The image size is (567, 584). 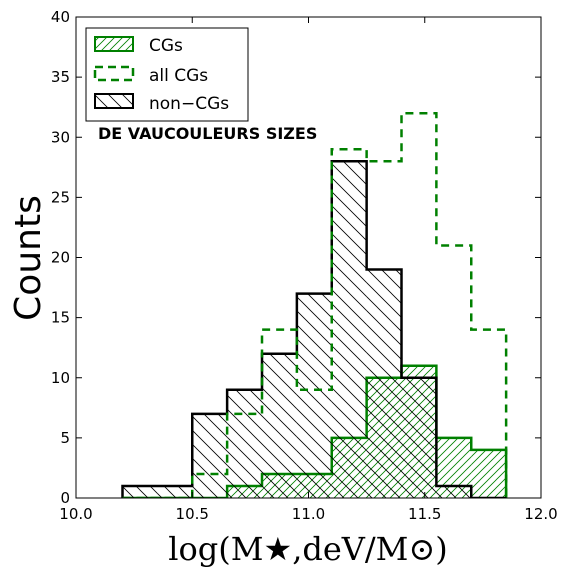 What do you see at coordinates (75, 514) in the screenshot?
I see `x-tick-label: 10.0` at bounding box center [75, 514].